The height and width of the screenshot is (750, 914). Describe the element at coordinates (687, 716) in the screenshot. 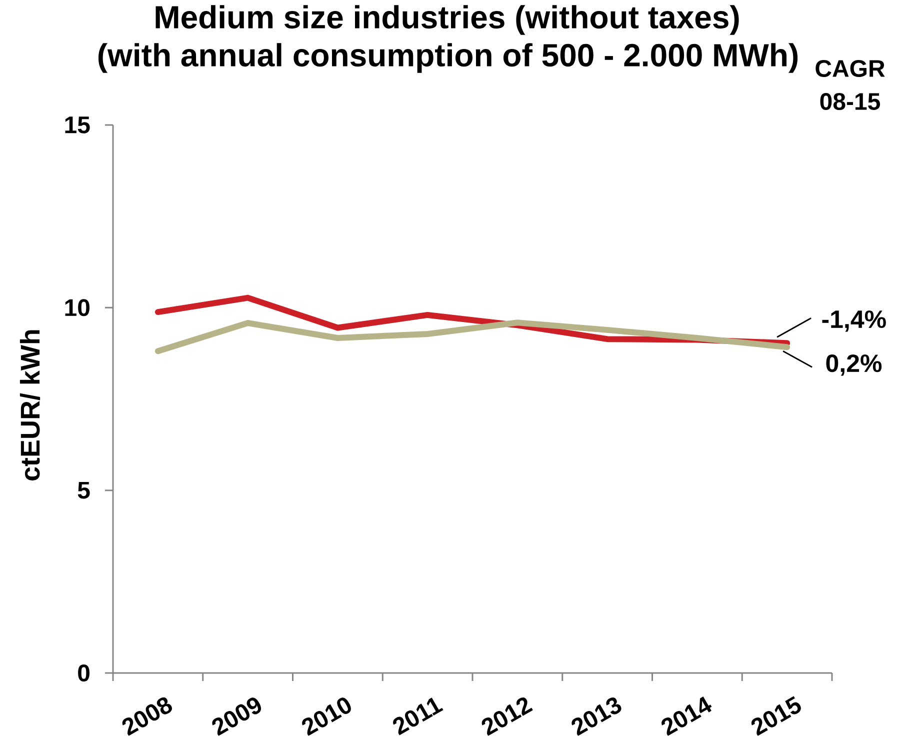

I see `x-tick-label: 2014` at that location.